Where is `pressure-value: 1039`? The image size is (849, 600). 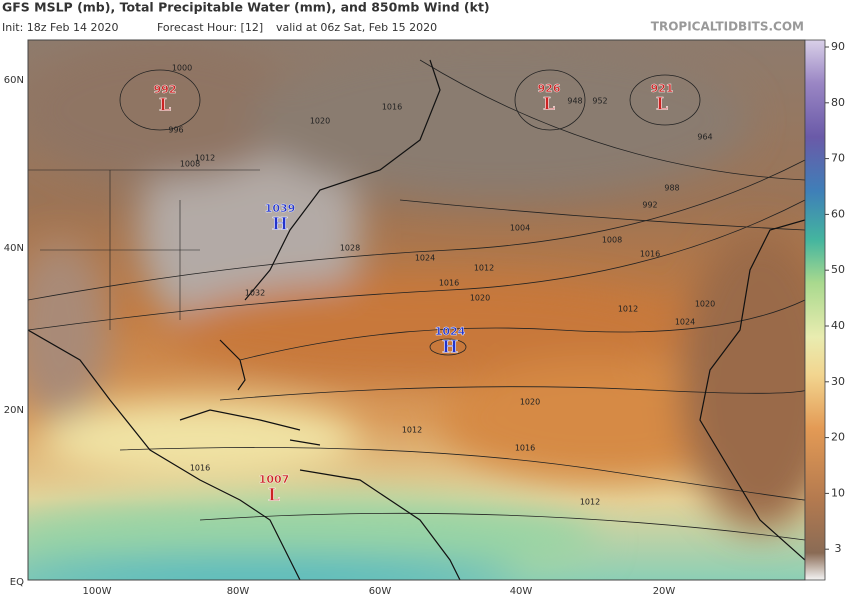 pressure-value: 1039 is located at coordinates (280, 208).